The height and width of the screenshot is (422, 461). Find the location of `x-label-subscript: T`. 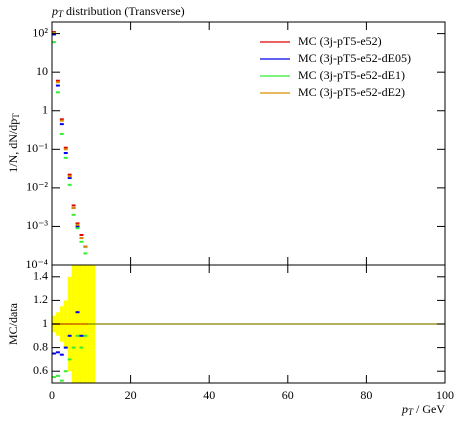

x-label-subscript: T is located at coordinates (411, 412).